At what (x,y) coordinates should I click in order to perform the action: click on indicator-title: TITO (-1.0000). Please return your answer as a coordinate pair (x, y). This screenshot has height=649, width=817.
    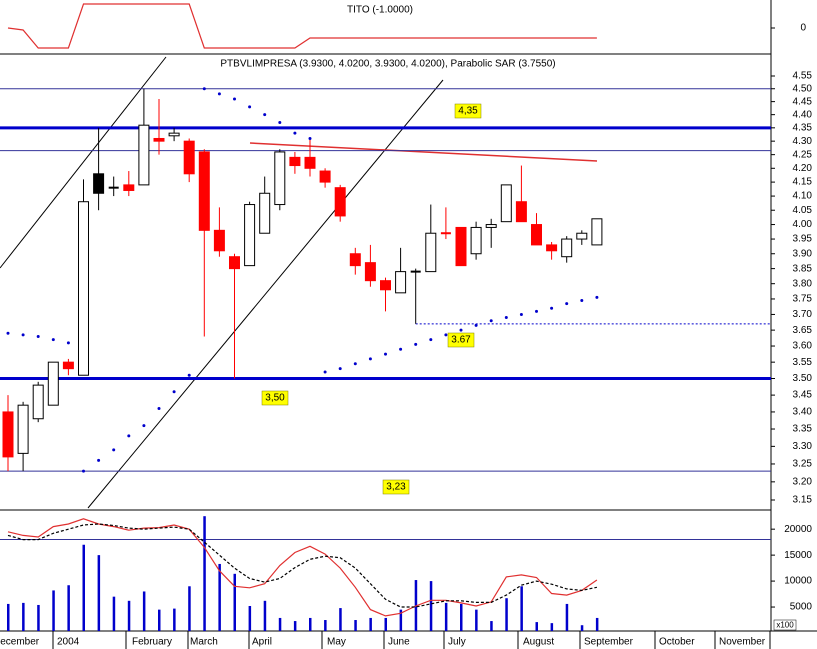
    Looking at the image, I should click on (380, 10).